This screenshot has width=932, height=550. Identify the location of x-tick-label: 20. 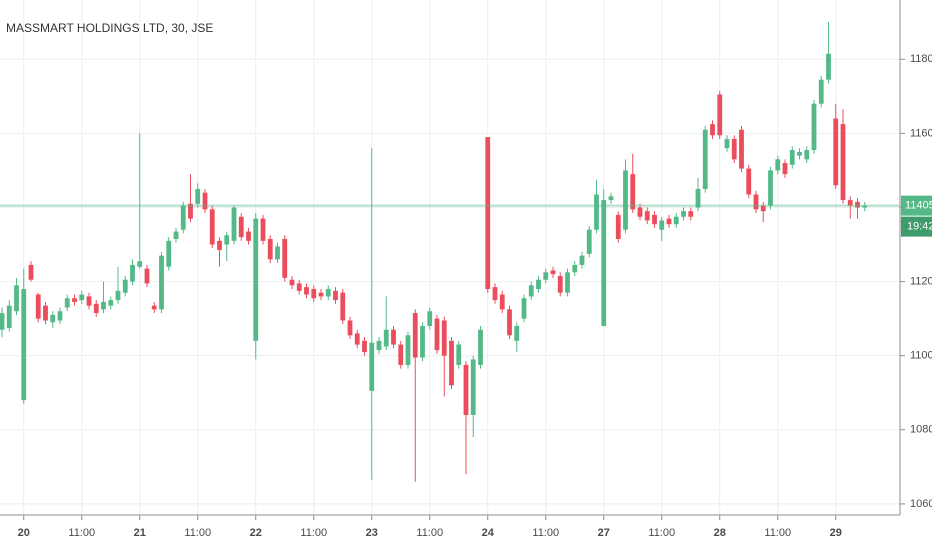
(24, 533).